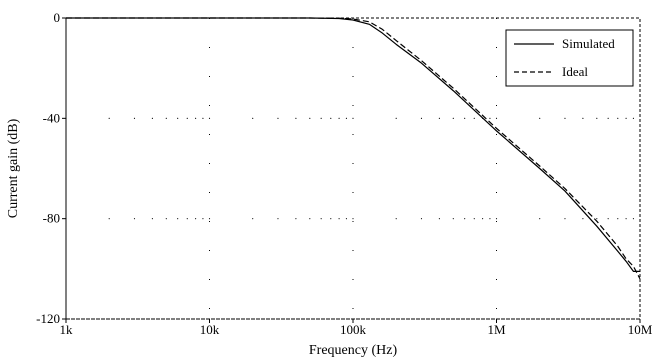 The height and width of the screenshot is (363, 654). What do you see at coordinates (640, 329) in the screenshot?
I see `x-tick-label: 10M` at bounding box center [640, 329].